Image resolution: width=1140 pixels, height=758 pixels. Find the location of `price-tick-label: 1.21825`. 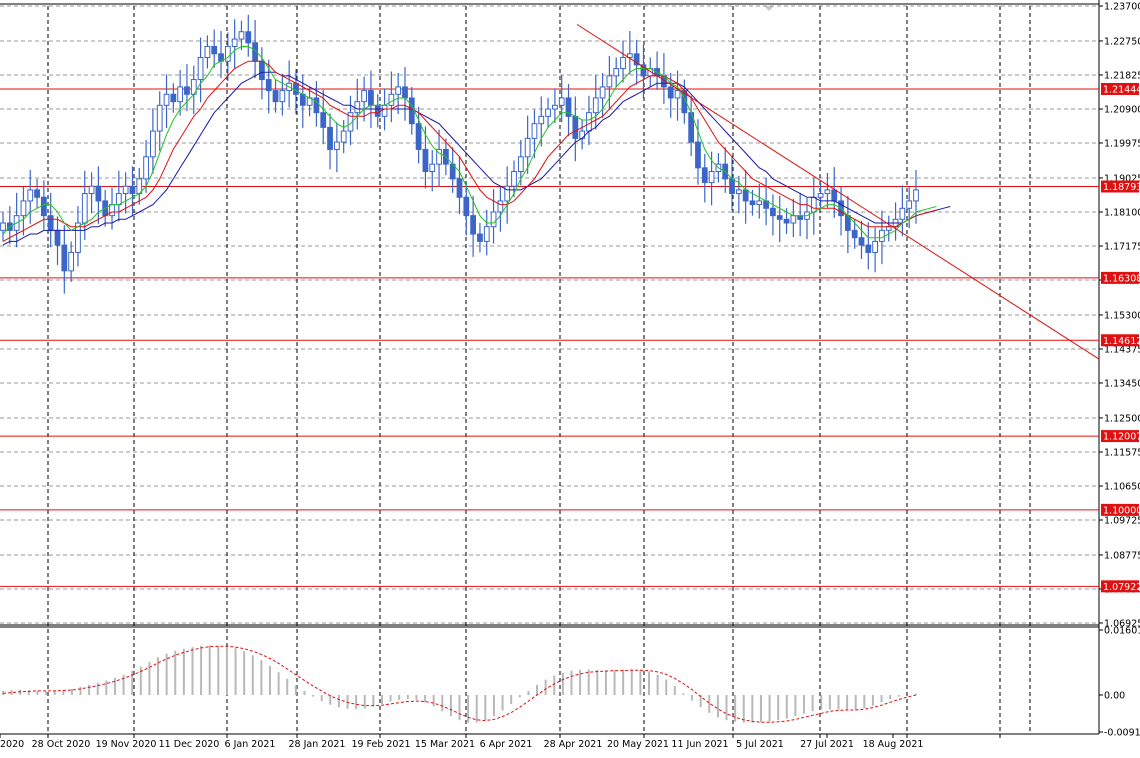

price-tick-label: 1.21825 is located at coordinates (1122, 75).